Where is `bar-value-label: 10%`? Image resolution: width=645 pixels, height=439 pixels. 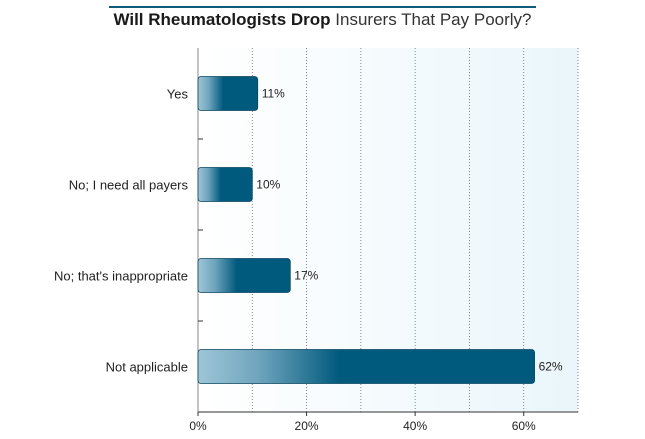
bar-value-label: 10% is located at coordinates (268, 185).